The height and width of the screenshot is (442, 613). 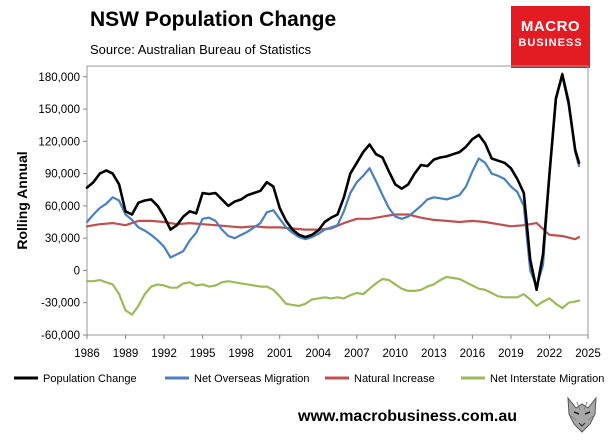 What do you see at coordinates (59, 142) in the screenshot?
I see `y-tick-label: 120,000` at bounding box center [59, 142].